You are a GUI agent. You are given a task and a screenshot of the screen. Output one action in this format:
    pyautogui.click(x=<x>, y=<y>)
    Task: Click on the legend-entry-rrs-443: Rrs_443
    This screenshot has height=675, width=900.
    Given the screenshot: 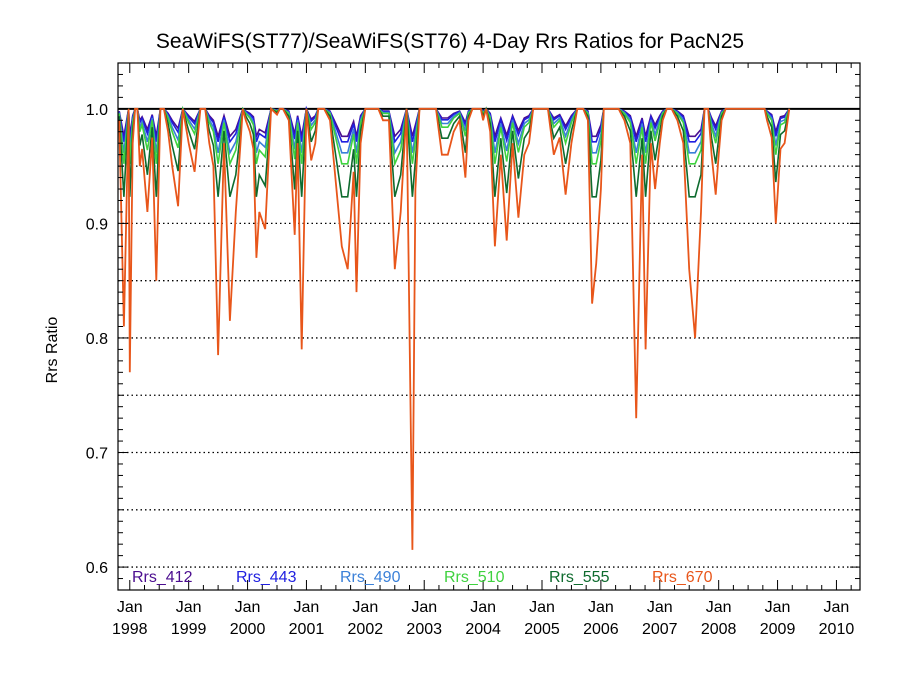 What is the action you would take?
    pyautogui.click(x=266, y=577)
    